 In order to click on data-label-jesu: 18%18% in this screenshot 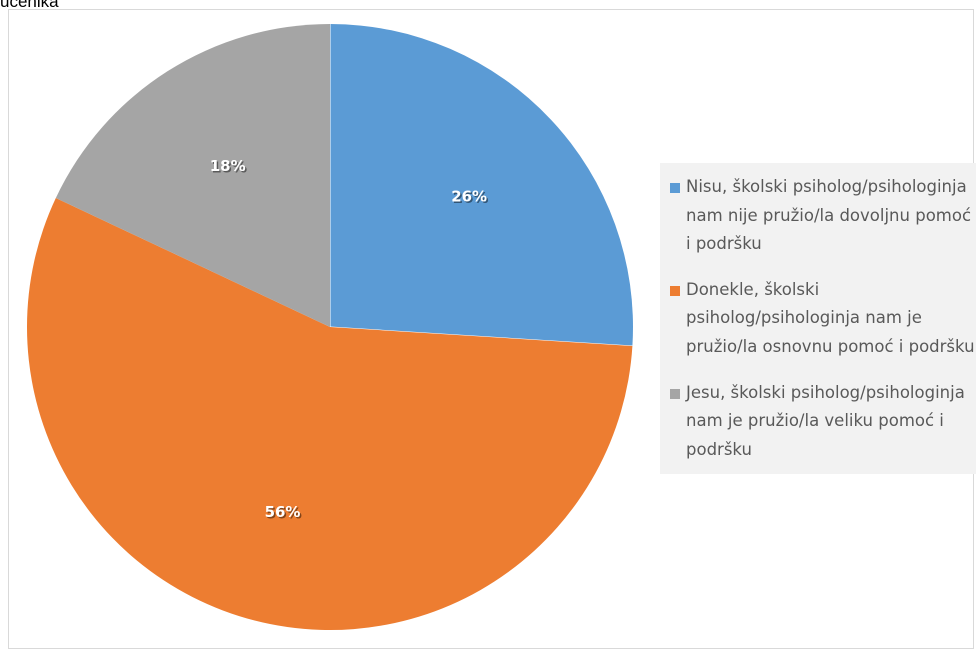, I will do `click(228, 167)`.